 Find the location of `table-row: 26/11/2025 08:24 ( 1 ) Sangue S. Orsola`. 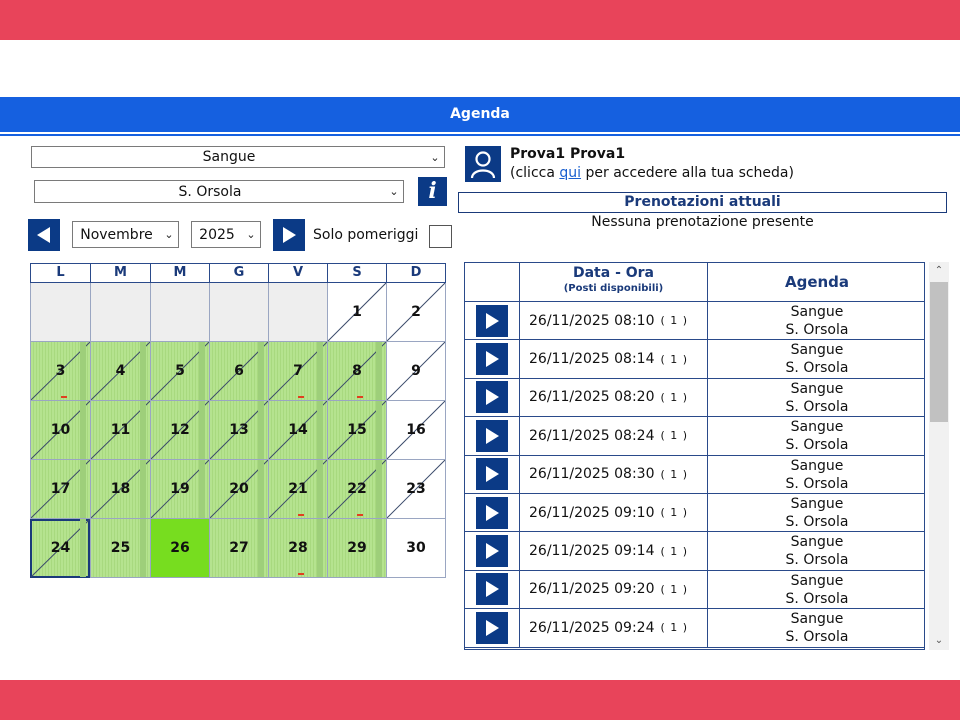

table-row: 26/11/2025 08:24 ( 1 ) Sangue S. Orsola is located at coordinates (694, 436).